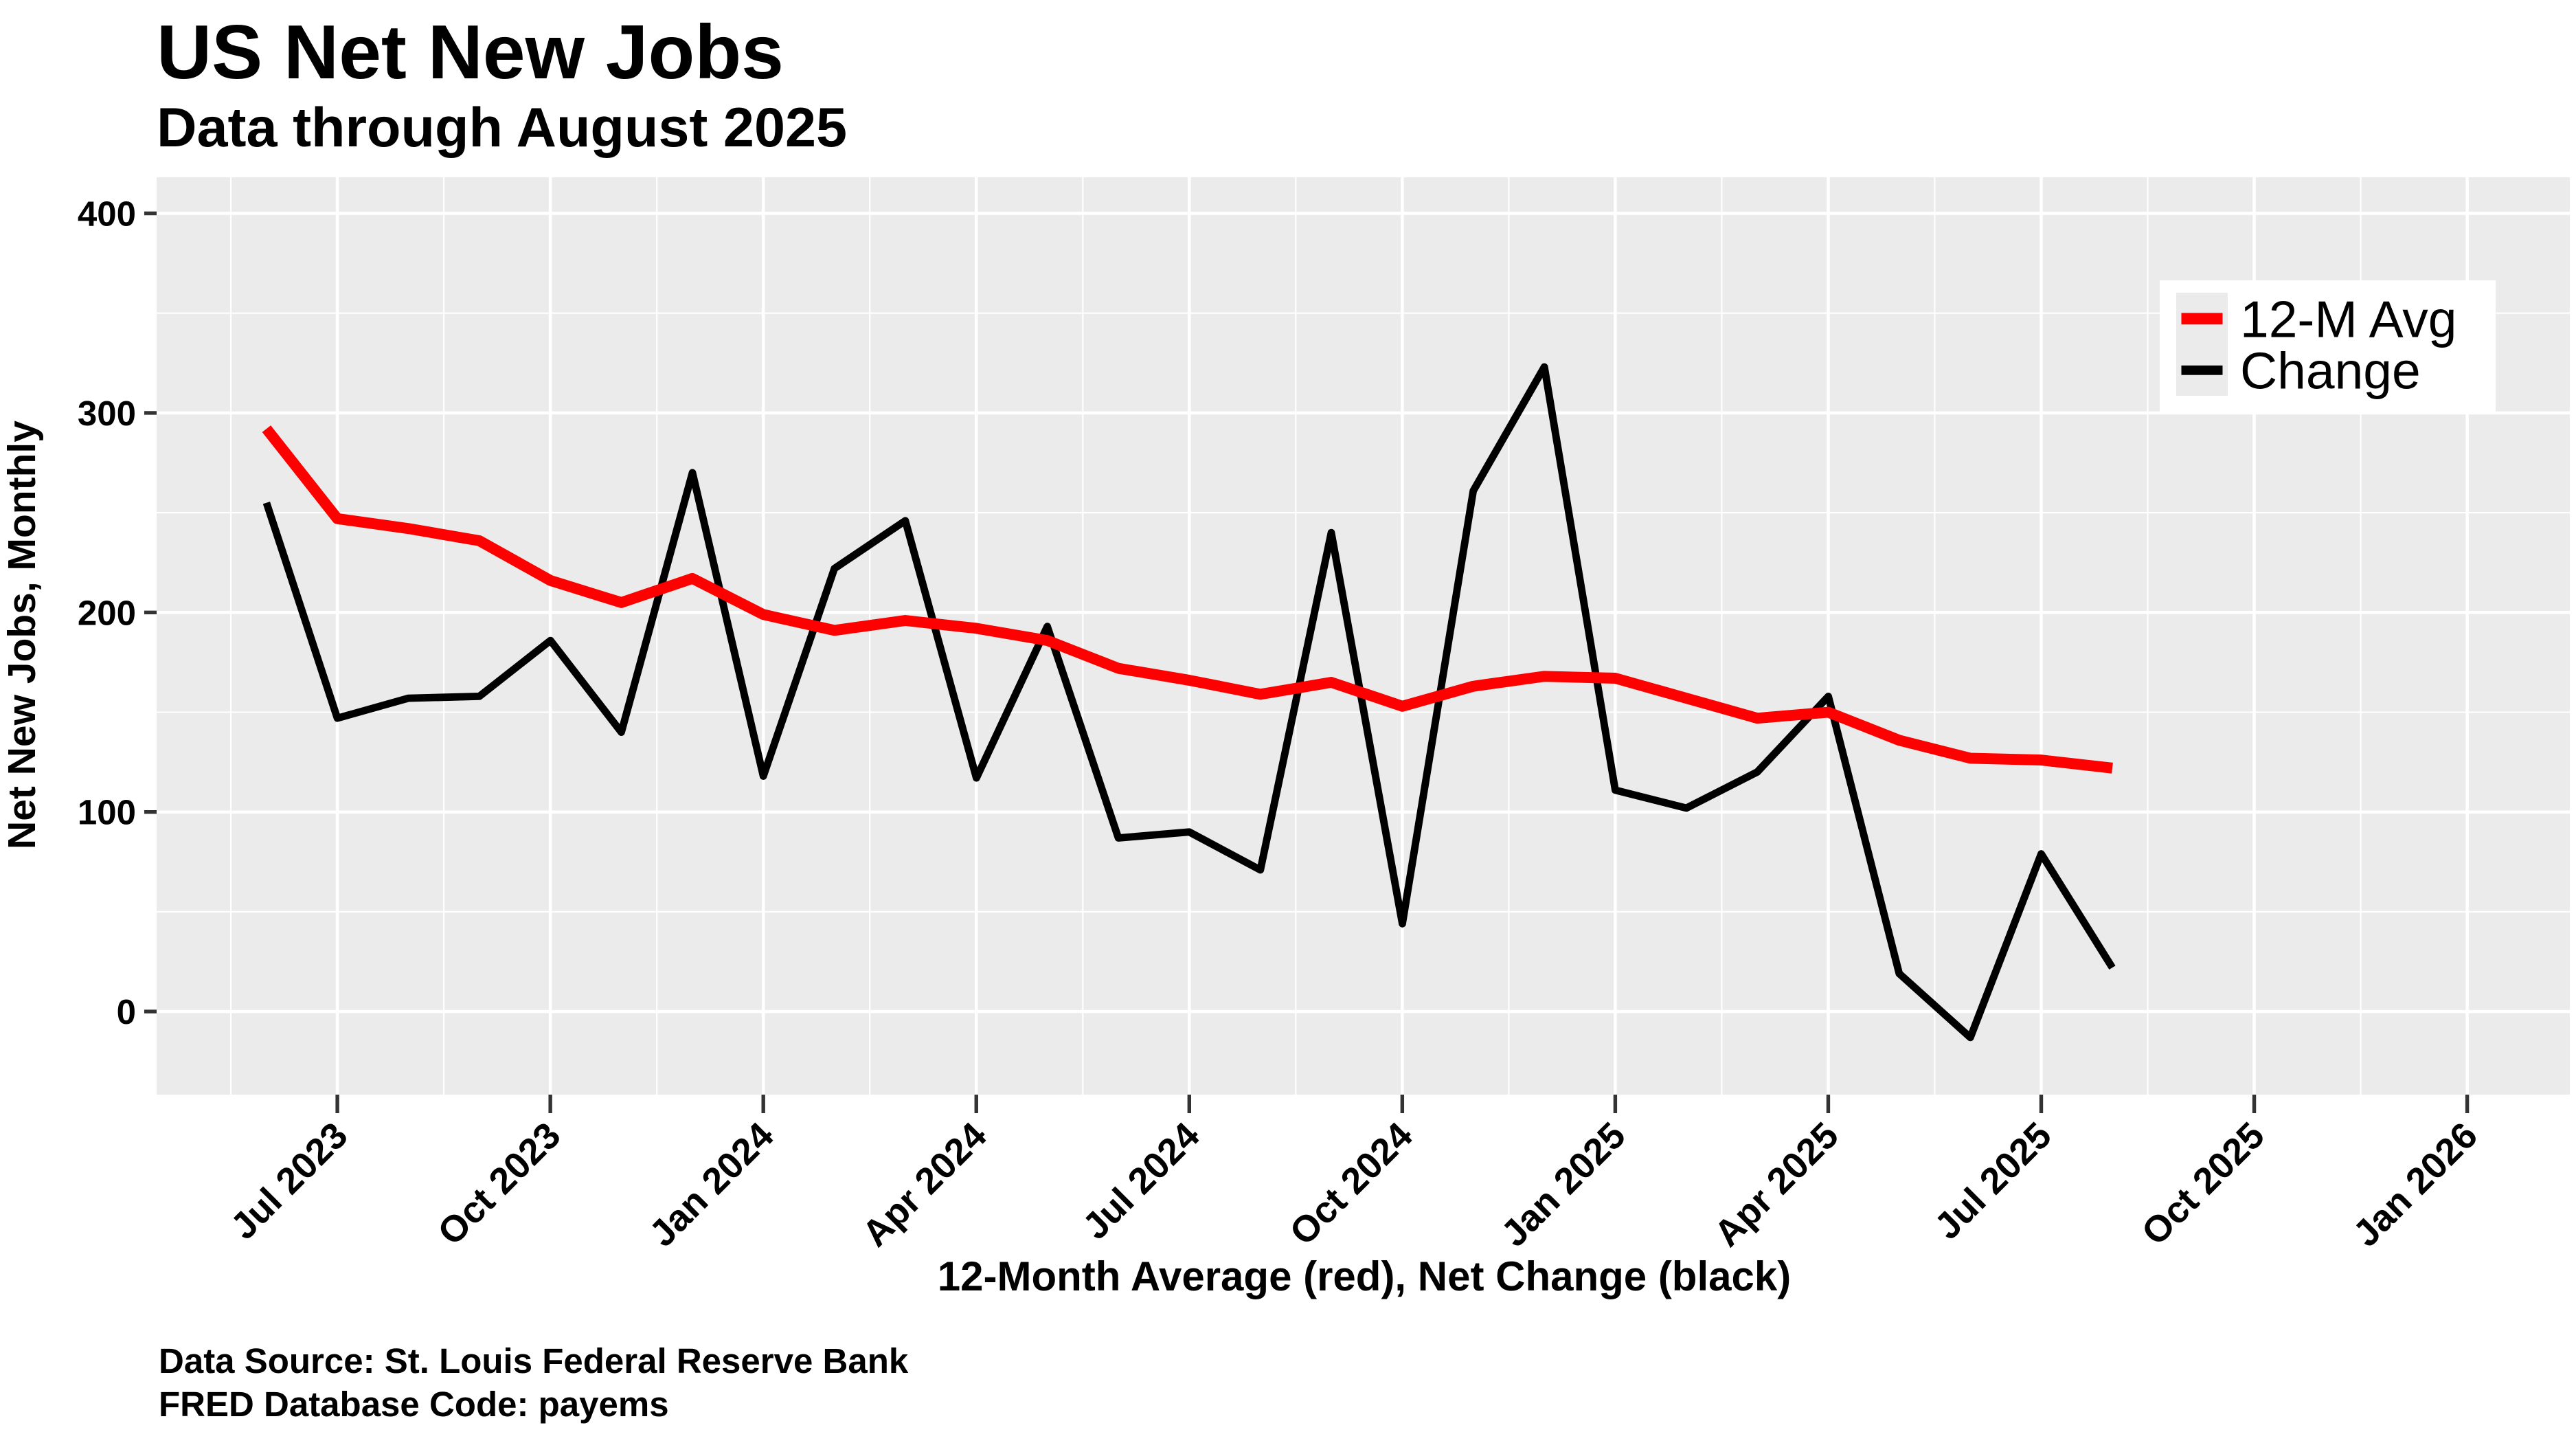 The image size is (2576, 1443). Describe the element at coordinates (1402, 1104) in the screenshot. I see `x-axis-ticks` at that location.